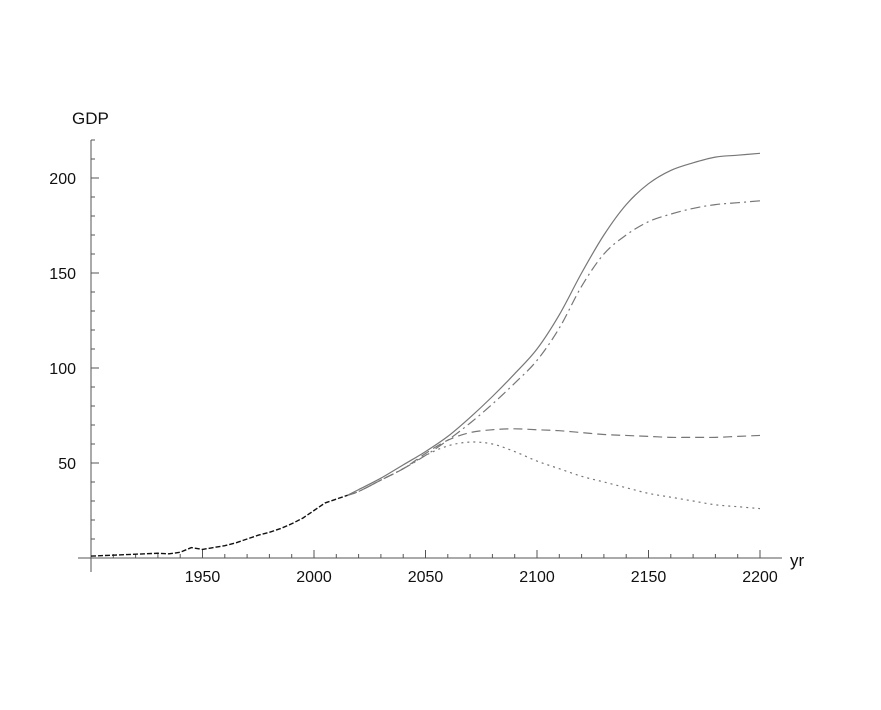 The height and width of the screenshot is (710, 881). I want to click on x-tick-label: 2100, so click(537, 577).